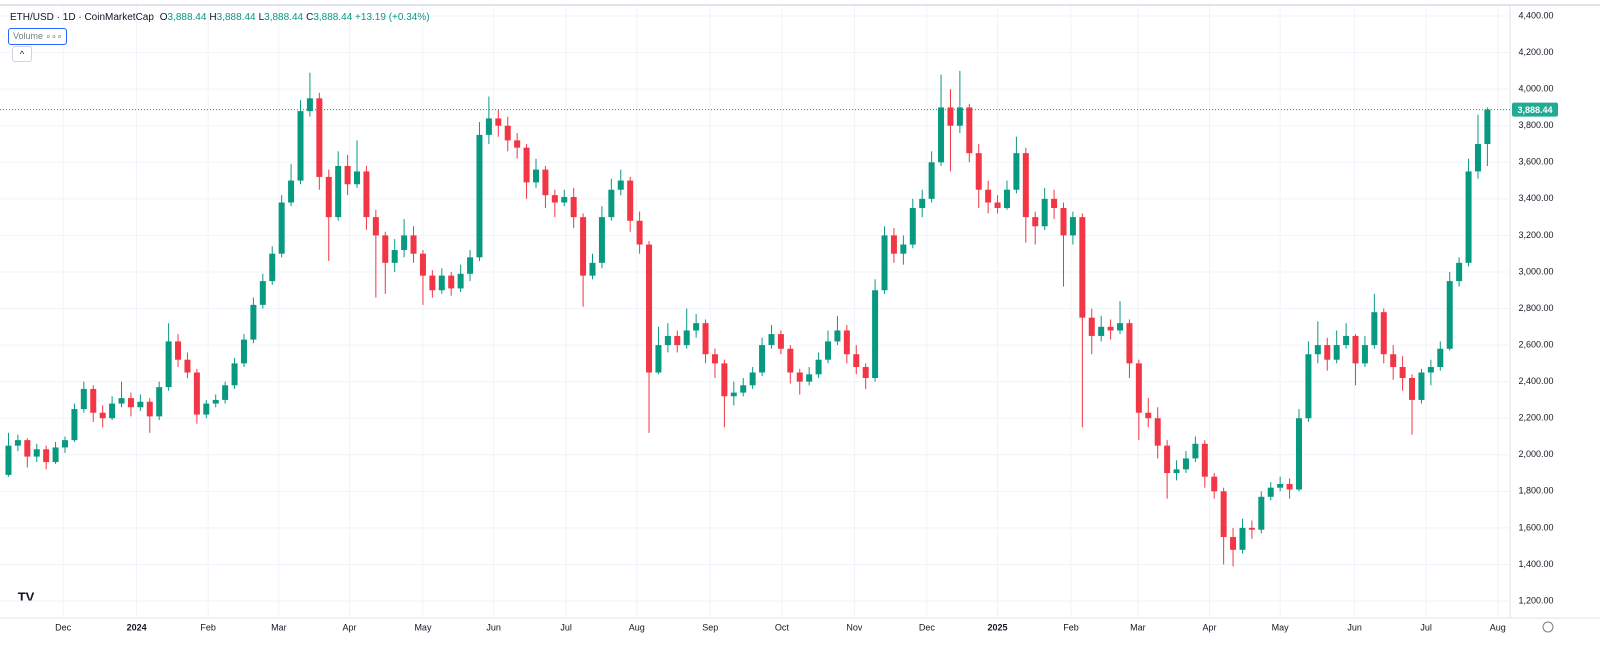  I want to click on settings-icon, so click(1548, 627).